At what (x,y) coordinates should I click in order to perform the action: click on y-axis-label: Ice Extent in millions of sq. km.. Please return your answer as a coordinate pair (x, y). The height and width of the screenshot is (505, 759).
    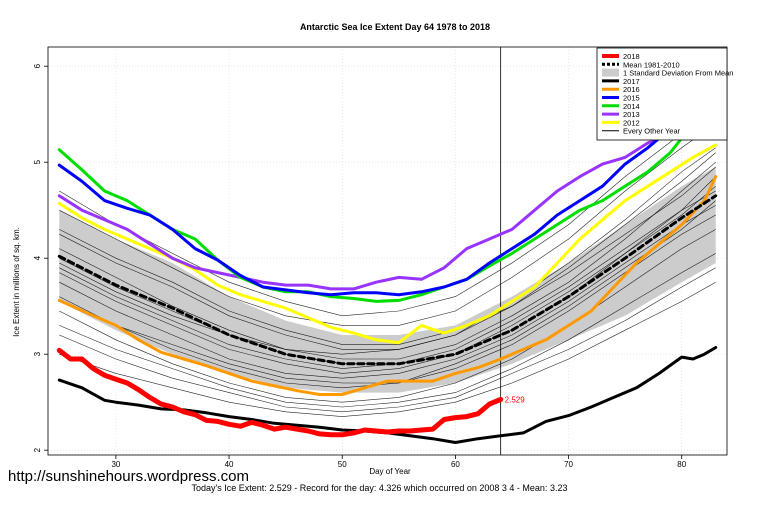
    Looking at the image, I should click on (16, 282).